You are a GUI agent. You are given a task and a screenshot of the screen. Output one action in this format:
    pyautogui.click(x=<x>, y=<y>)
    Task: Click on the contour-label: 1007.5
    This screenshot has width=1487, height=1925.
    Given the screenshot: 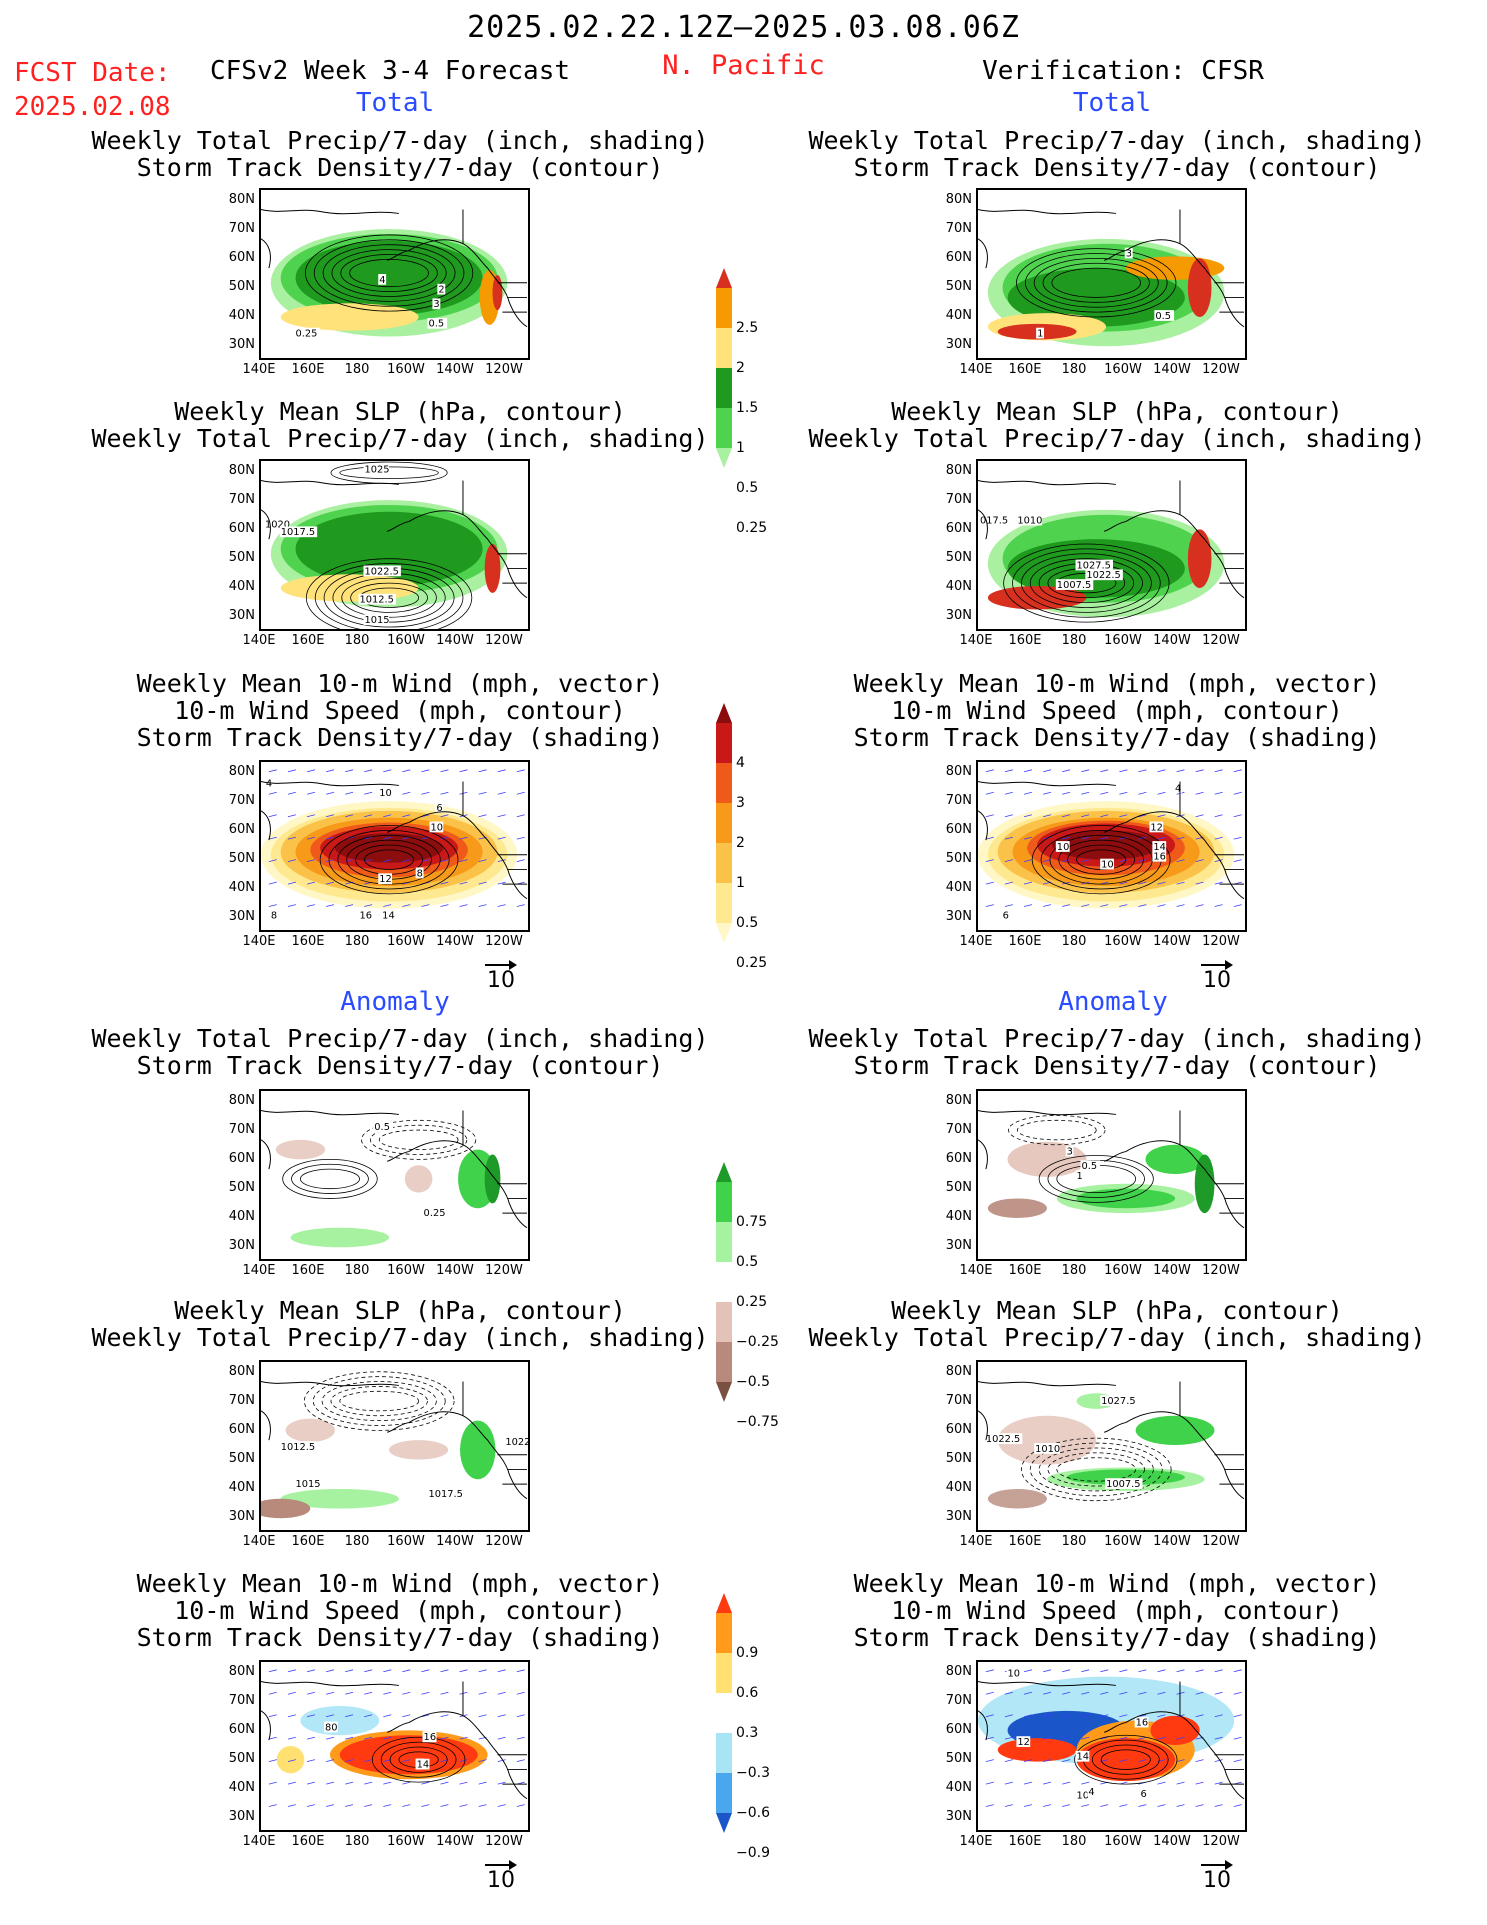 What is the action you would take?
    pyautogui.click(x=1123, y=1484)
    